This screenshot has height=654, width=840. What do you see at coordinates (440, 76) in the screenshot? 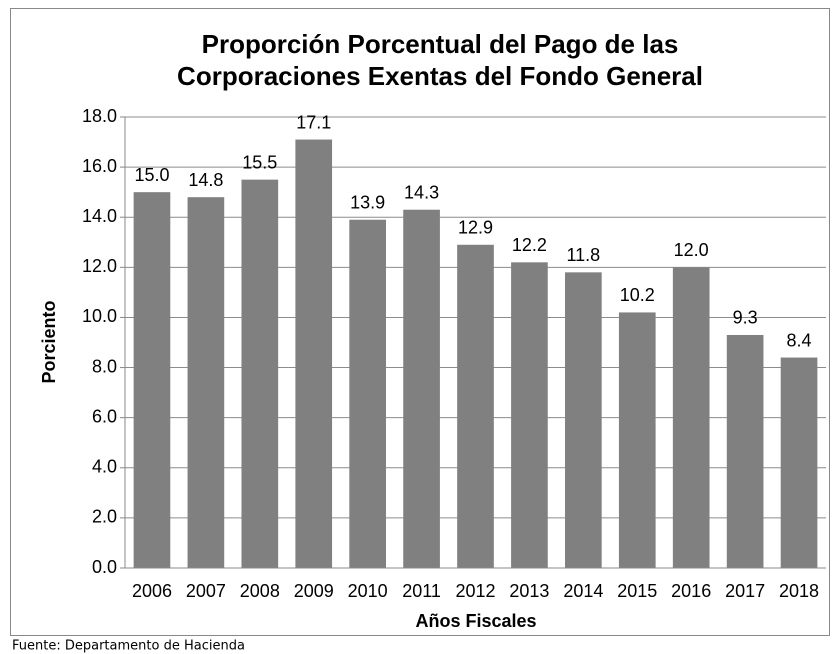
I see `chart-subtitle: Corporaciones Exentas del Fondo General` at bounding box center [440, 76].